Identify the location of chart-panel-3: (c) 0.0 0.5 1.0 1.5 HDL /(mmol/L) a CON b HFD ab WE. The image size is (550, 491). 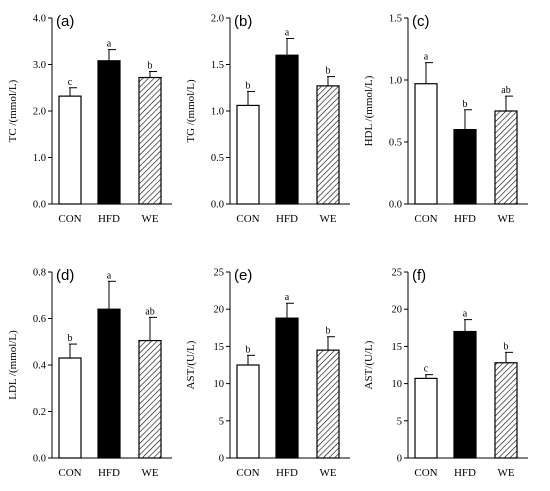
(445, 119).